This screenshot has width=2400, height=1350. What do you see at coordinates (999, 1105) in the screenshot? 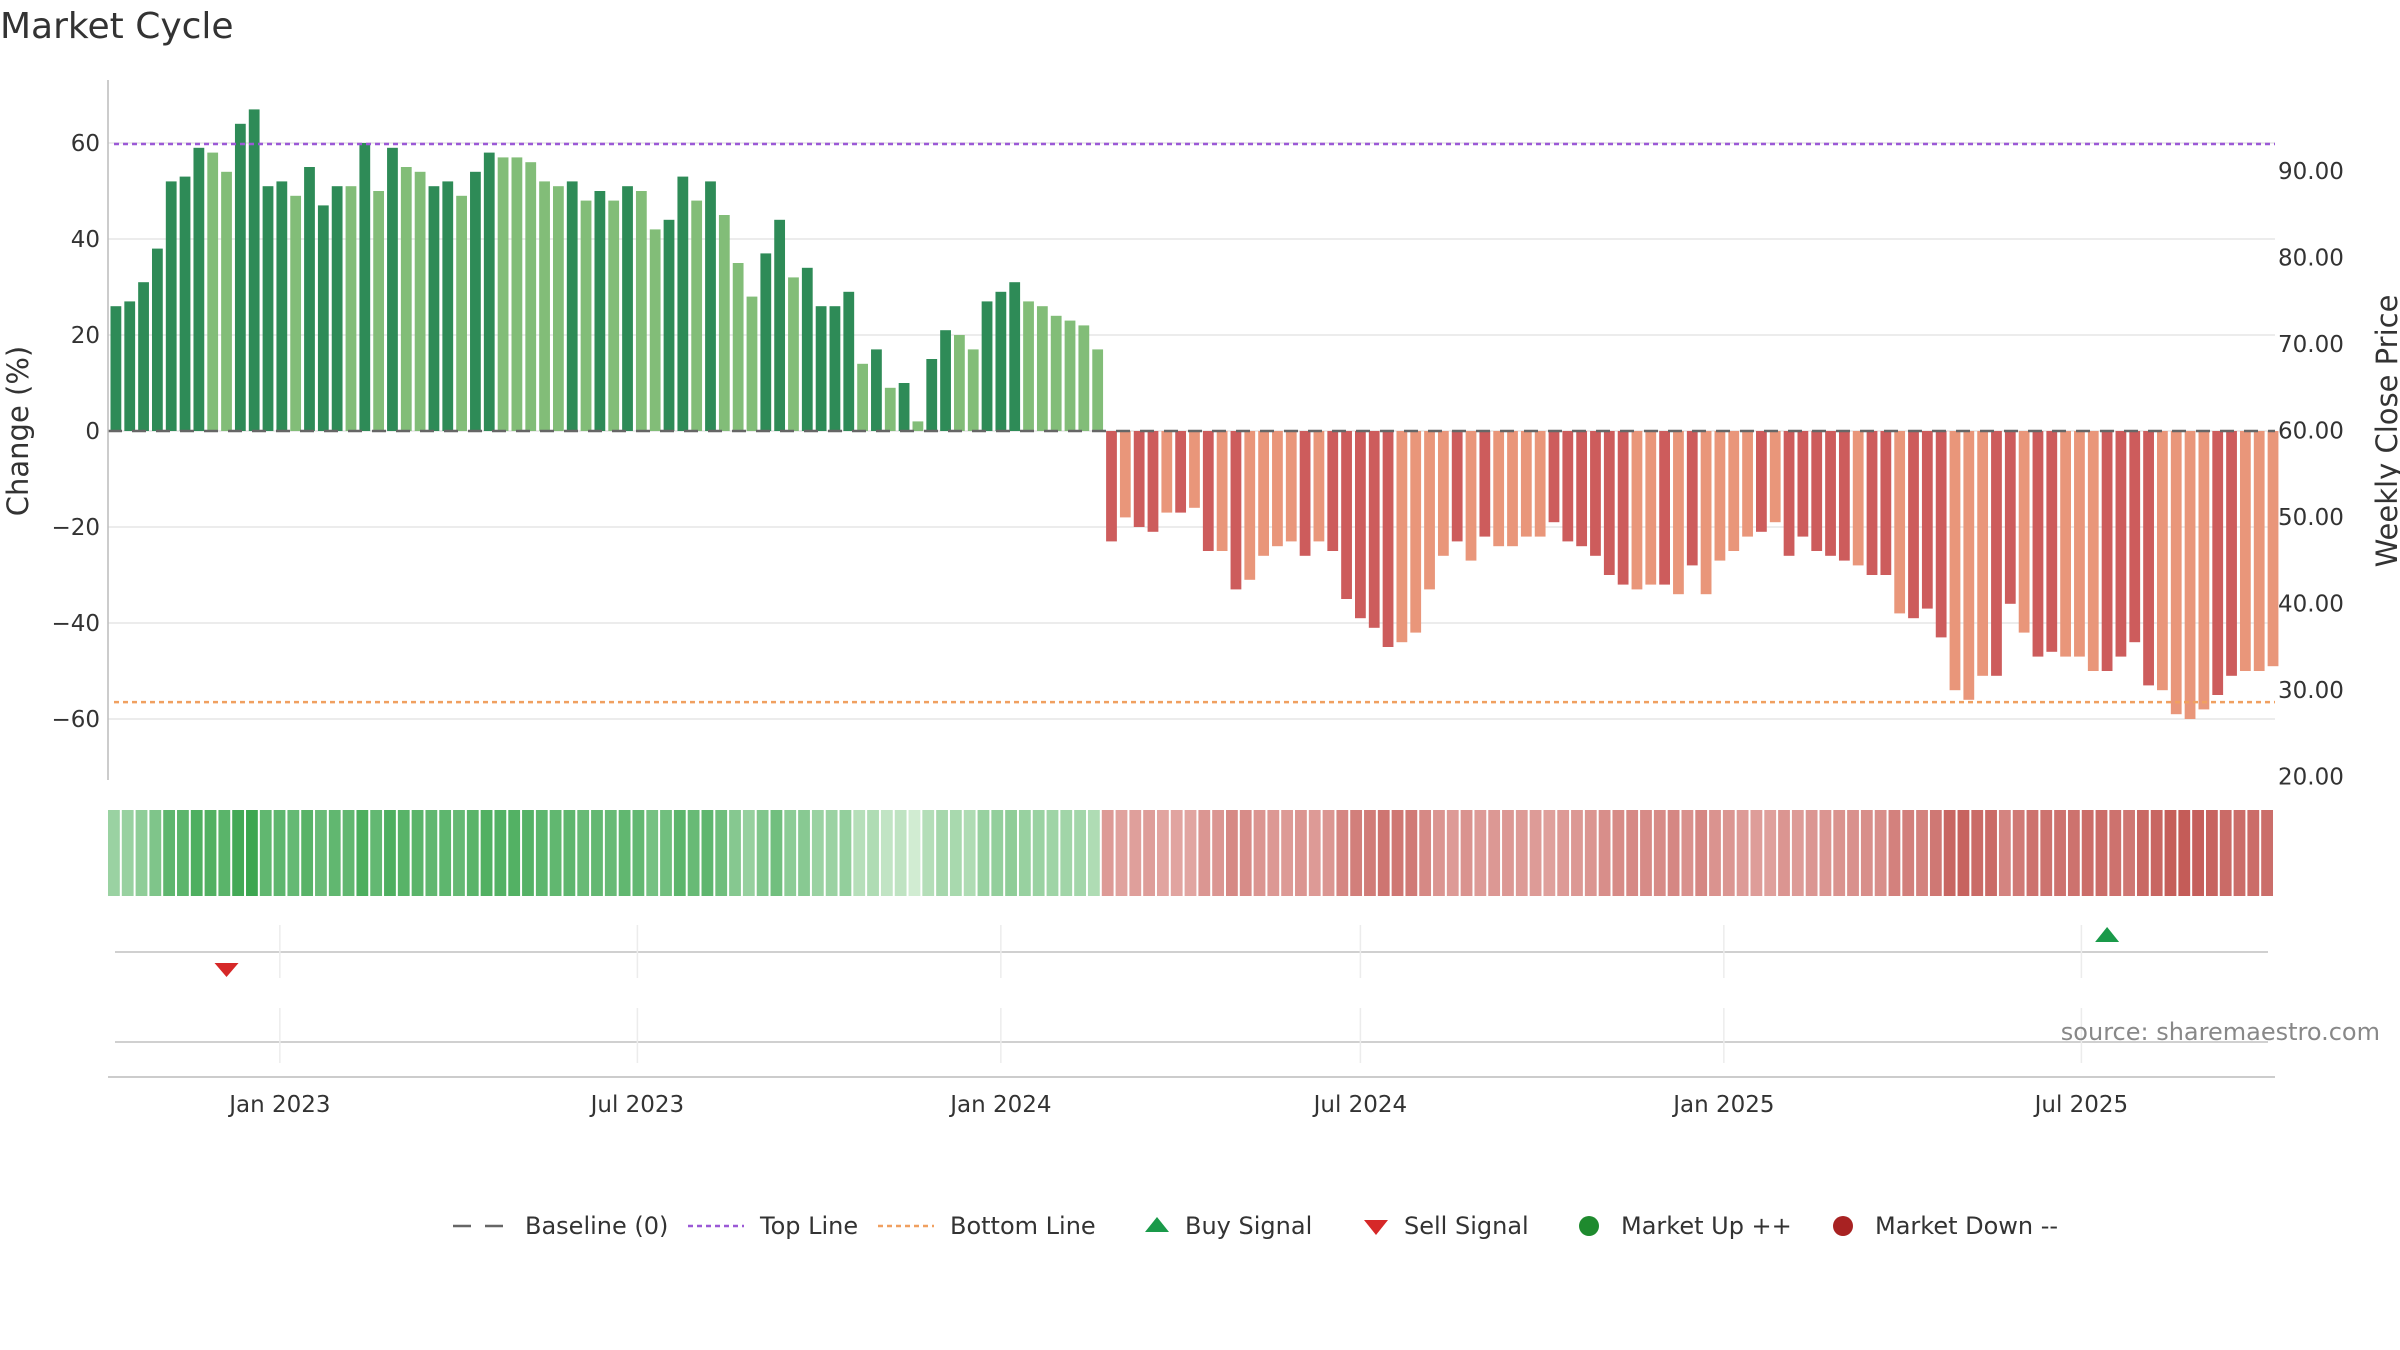
I see `x-tick-label: Jan 2024` at bounding box center [999, 1105].